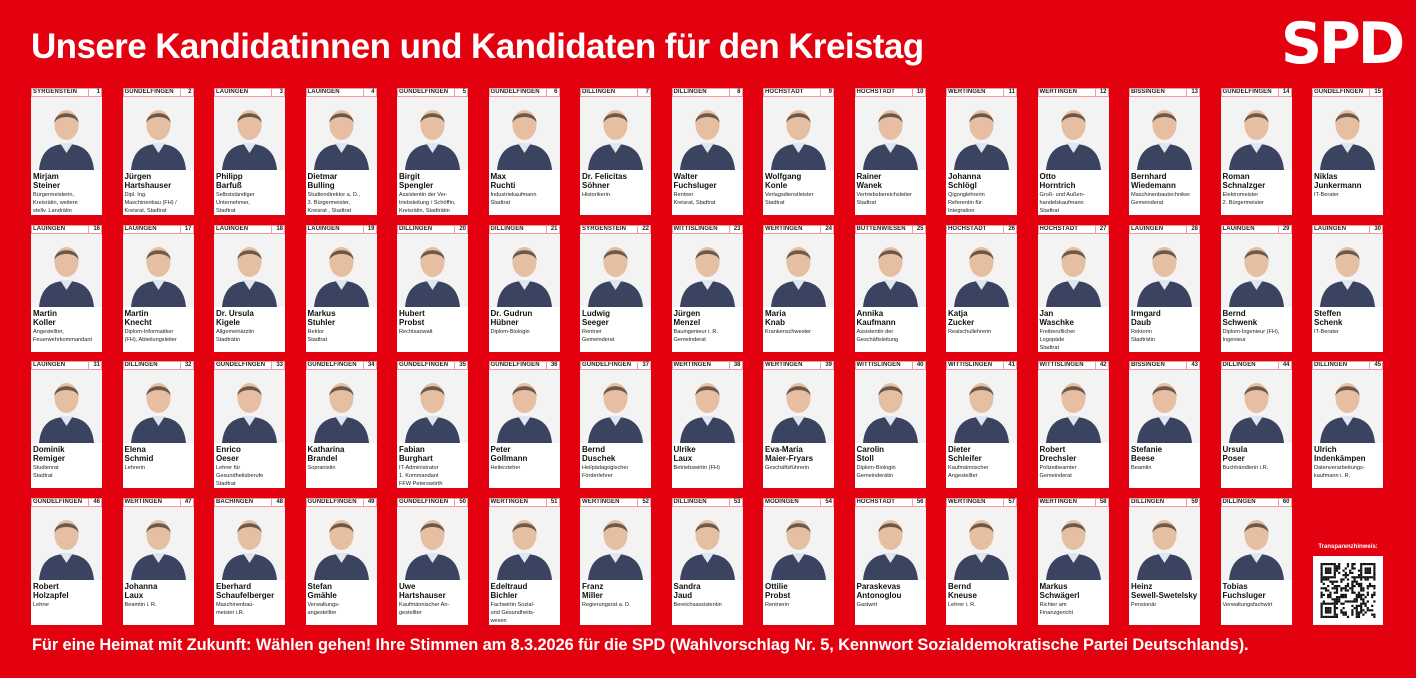  What do you see at coordinates (145, 211) in the screenshot?
I see `occupation-line: Kreisrat, Stadtrat` at bounding box center [145, 211].